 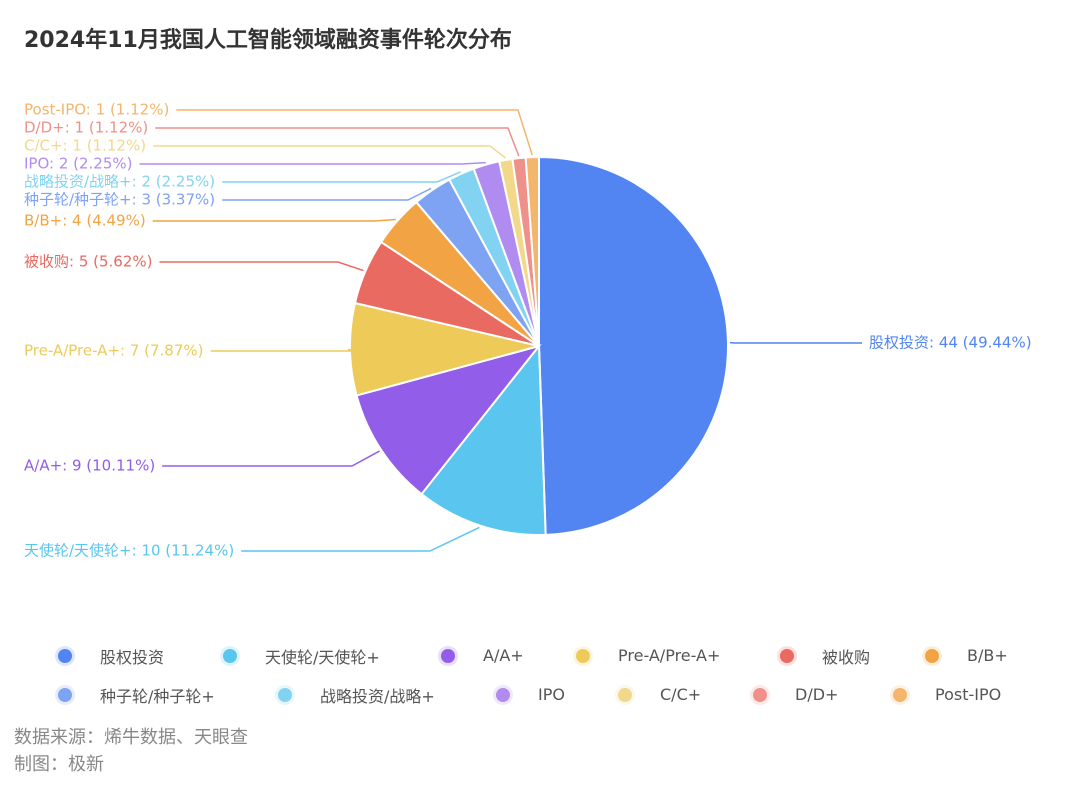 I want to click on legend-label: B/B+, so click(x=987, y=655).